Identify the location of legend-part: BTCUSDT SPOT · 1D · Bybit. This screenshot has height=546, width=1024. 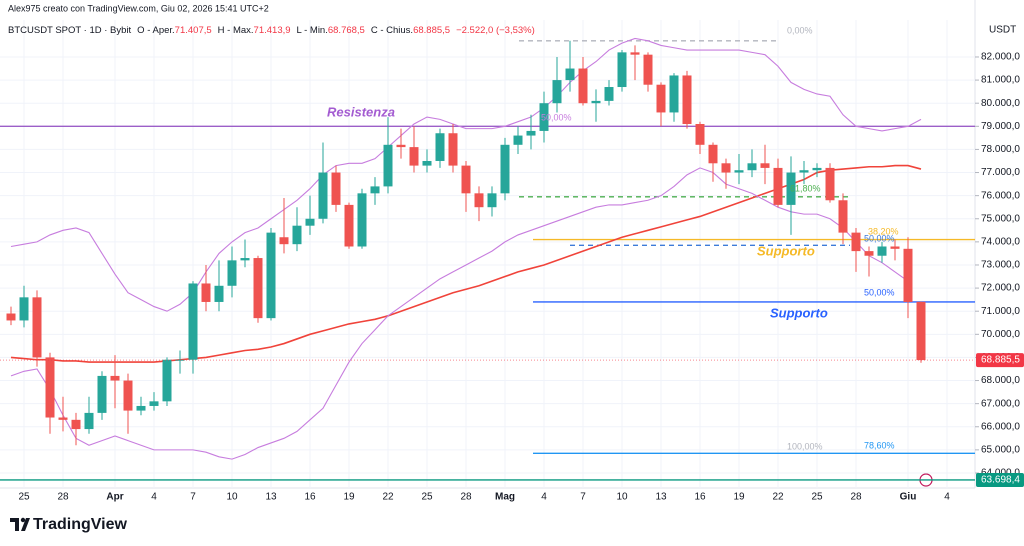
(70, 30).